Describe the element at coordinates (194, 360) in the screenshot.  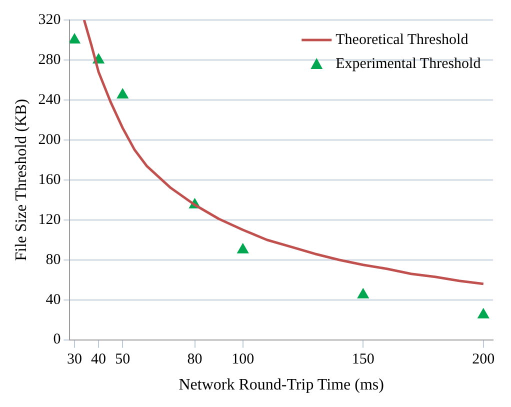
I see `x-tick-label: 80` at that location.